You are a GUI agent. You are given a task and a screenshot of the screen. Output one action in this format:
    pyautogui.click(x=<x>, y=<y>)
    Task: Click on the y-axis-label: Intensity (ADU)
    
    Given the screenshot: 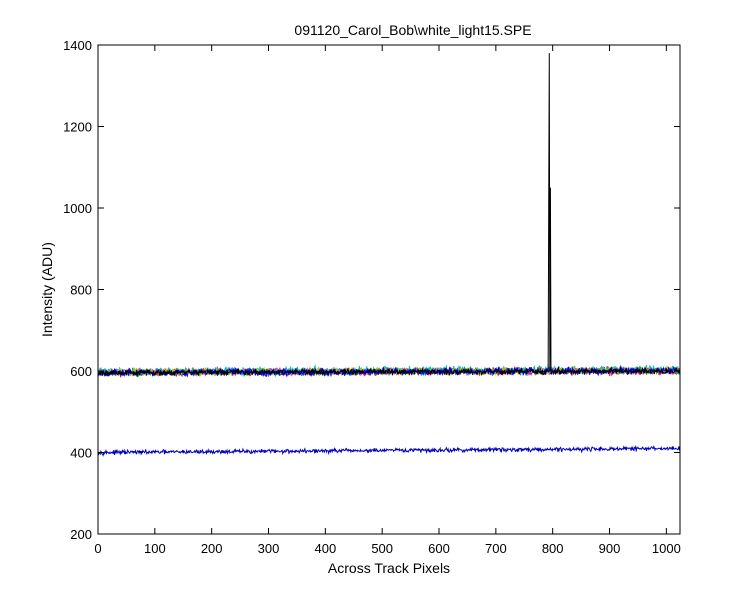 What is the action you would take?
    pyautogui.click(x=47, y=289)
    